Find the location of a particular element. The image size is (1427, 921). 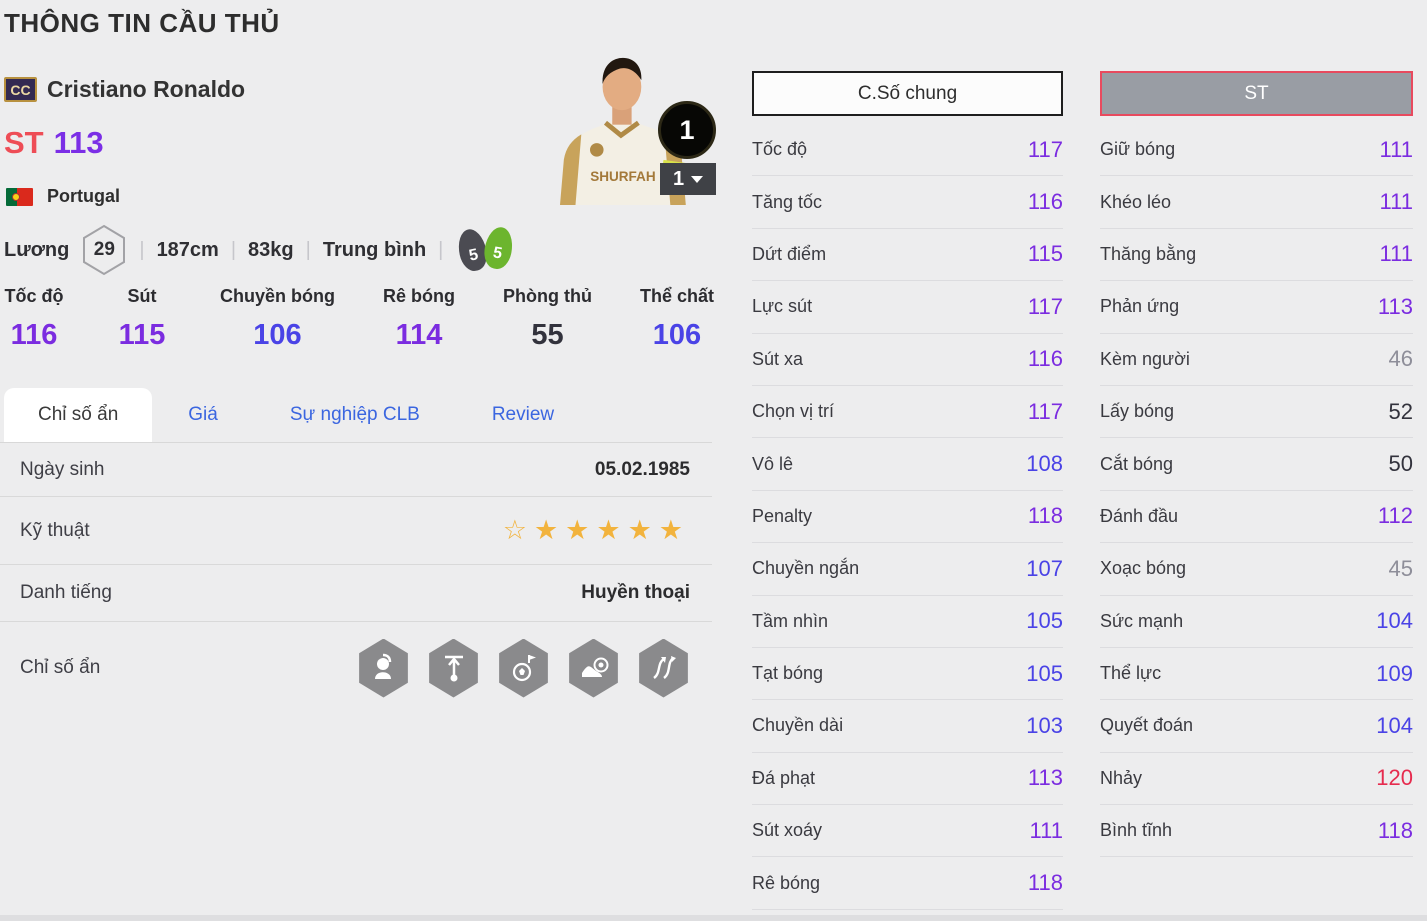

stat-row: Sút xoáy 111 is located at coordinates (907, 831).